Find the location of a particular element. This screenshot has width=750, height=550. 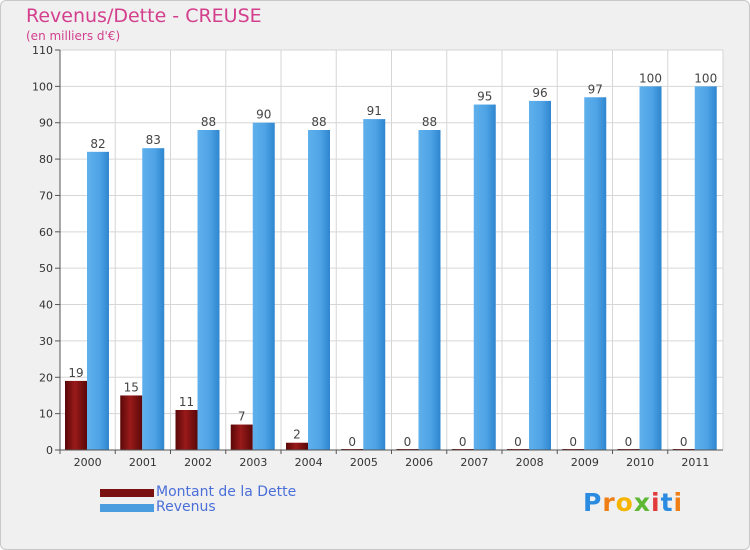

y-tick-label: 70 is located at coordinates (46, 195).